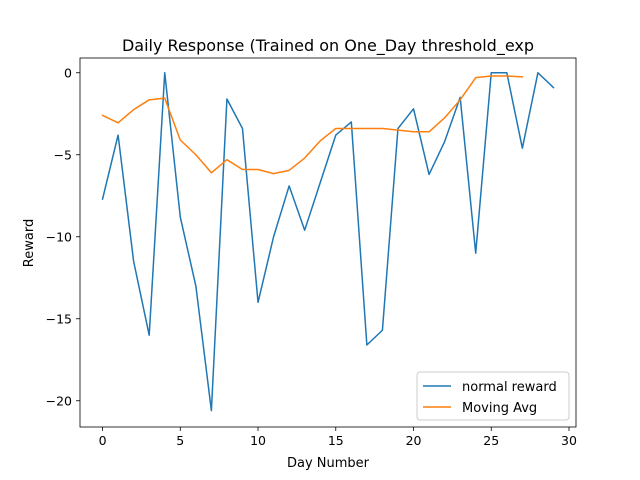 Image resolution: width=640 pixels, height=480 pixels. I want to click on x-axis: 0 5 10 15 20 25 30, so click(338, 437).